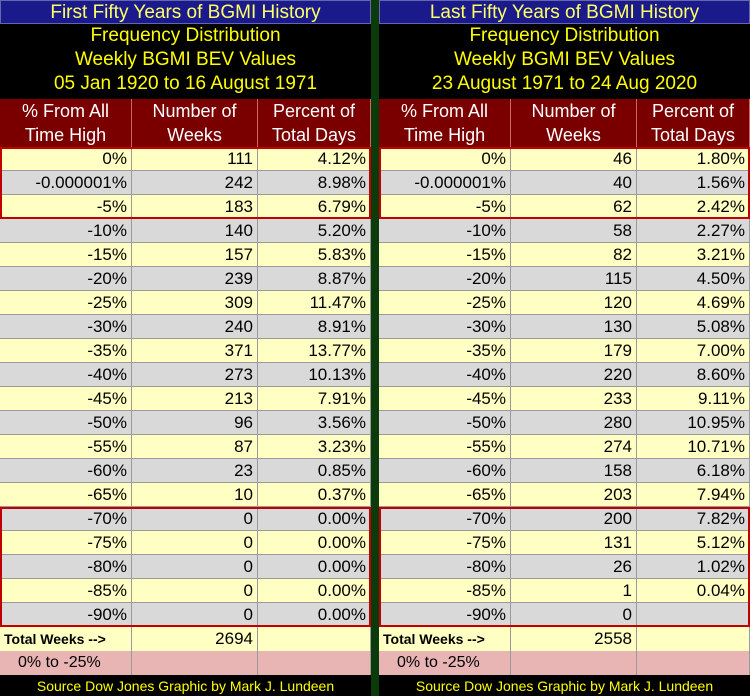 The height and width of the screenshot is (696, 750). What do you see at coordinates (574, 278) in the screenshot?
I see `weeks-count-cell: 115` at bounding box center [574, 278].